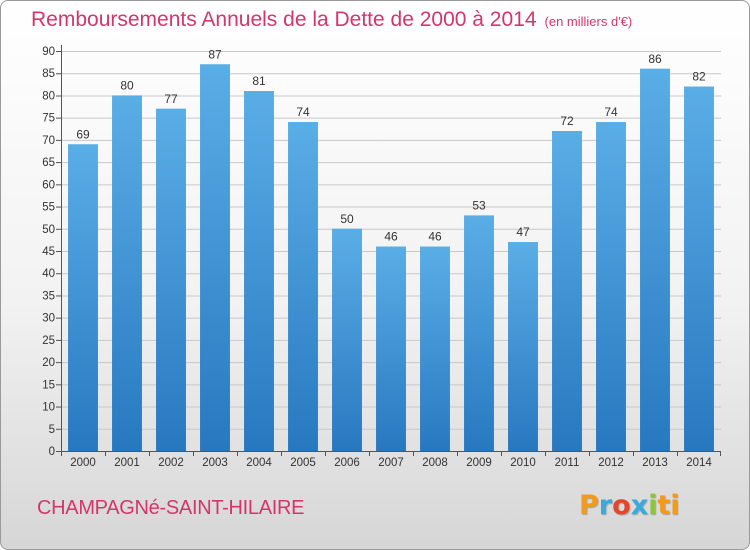 The width and height of the screenshot is (750, 550). What do you see at coordinates (347, 219) in the screenshot?
I see `data-label: 50` at bounding box center [347, 219].